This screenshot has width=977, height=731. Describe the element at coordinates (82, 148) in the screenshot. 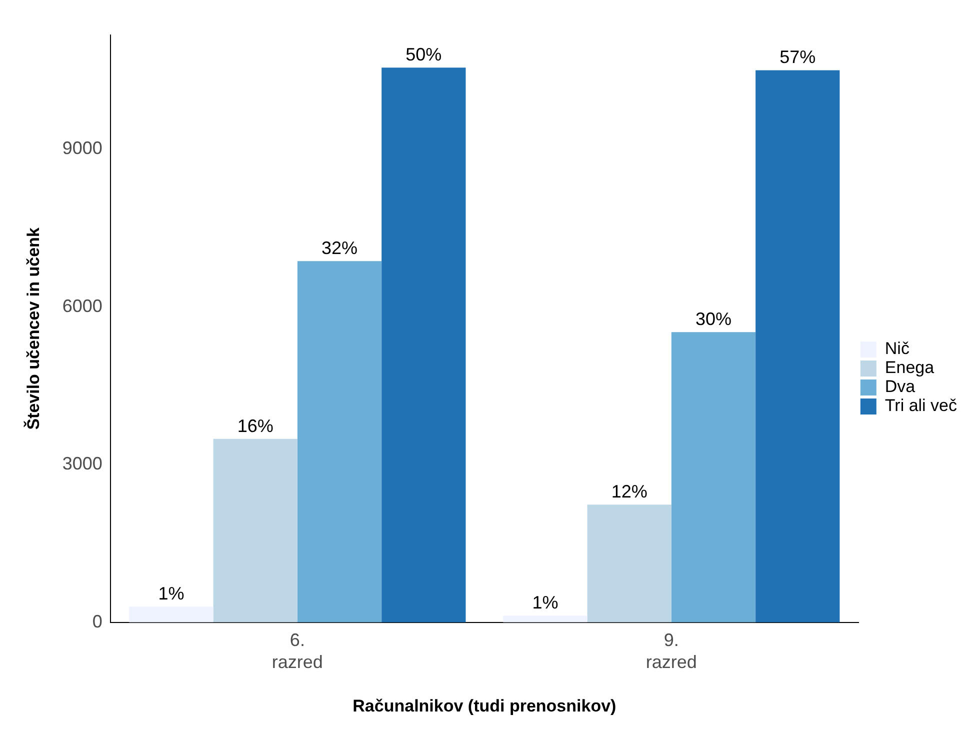

I see `y-tick-label: 9000` at that location.